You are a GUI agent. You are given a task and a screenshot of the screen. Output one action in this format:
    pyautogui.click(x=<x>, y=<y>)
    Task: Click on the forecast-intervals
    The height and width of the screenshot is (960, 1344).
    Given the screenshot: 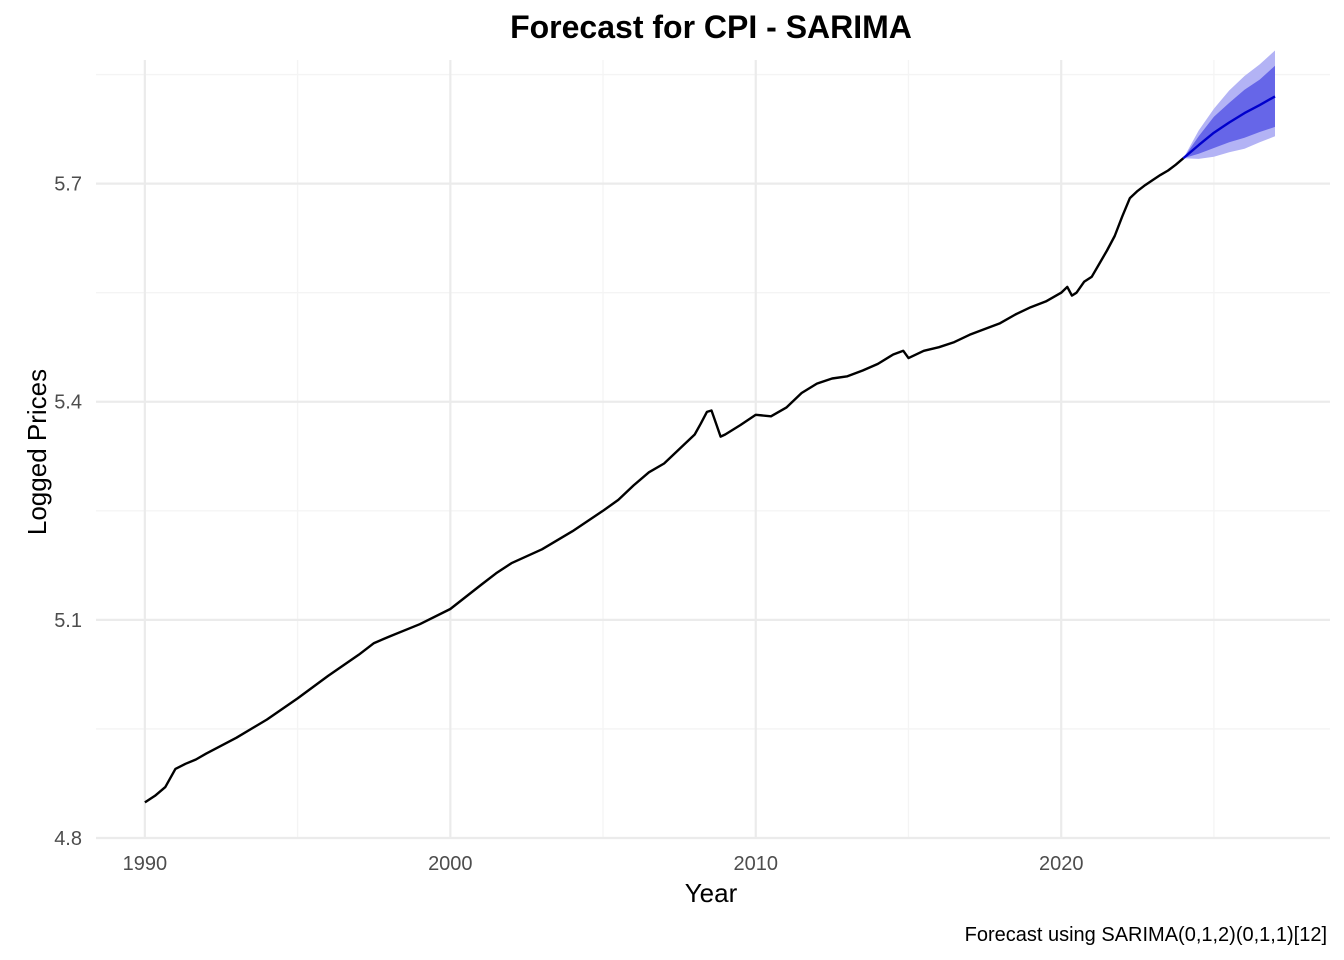 What is the action you would take?
    pyautogui.click(x=1229, y=104)
    